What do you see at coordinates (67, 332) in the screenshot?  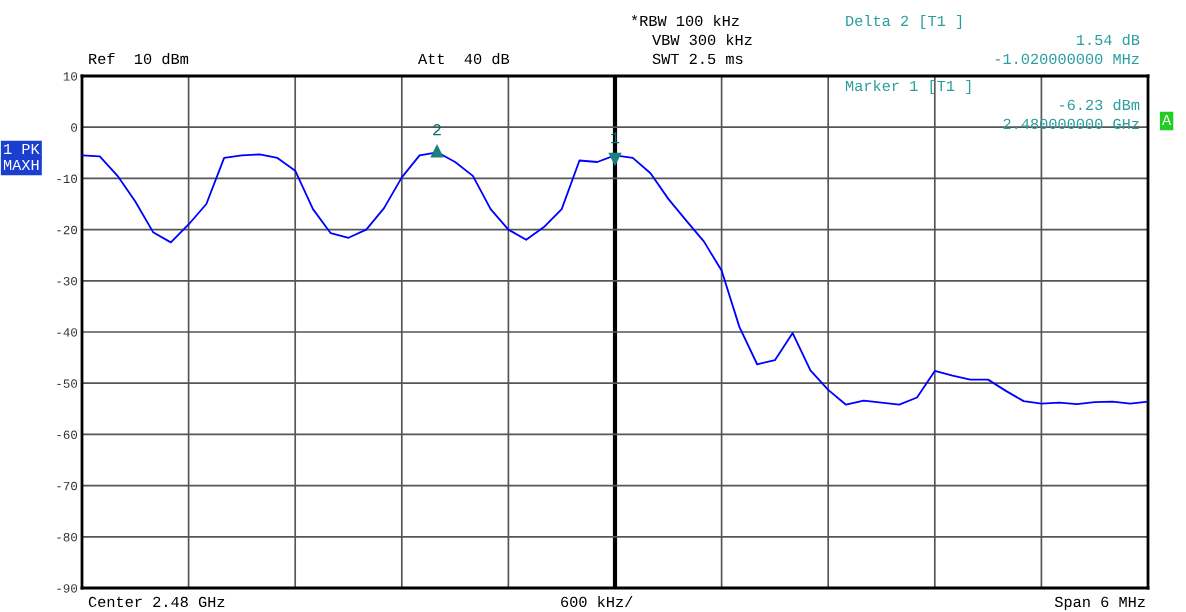 I see `y-tick-label: -40` at bounding box center [67, 332].